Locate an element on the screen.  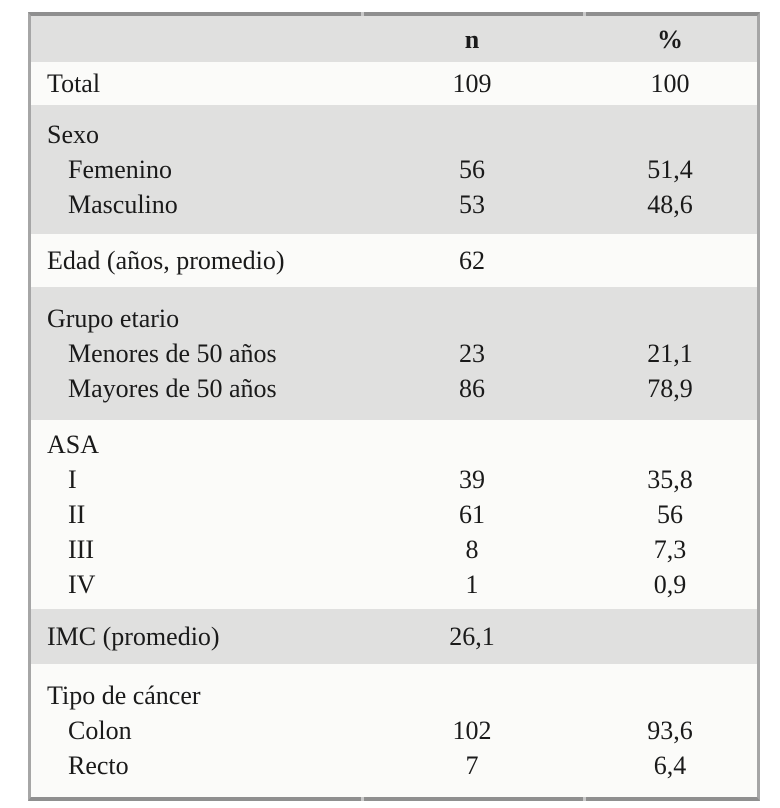
table-row: Femenino 56 51,4 is located at coordinates (394, 169).